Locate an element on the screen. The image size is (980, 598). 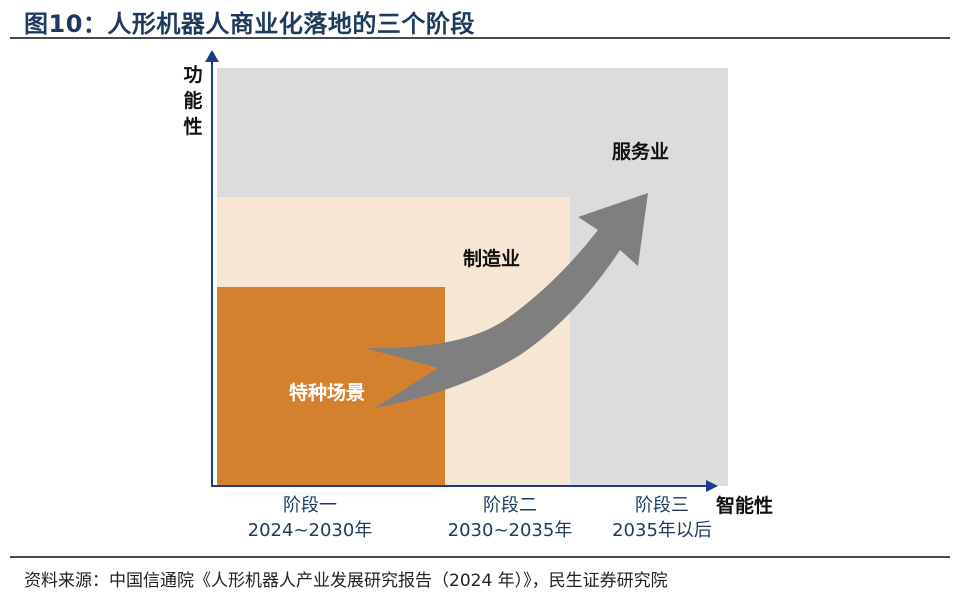
special-zone-label: 特种场景 is located at coordinates (327, 393).